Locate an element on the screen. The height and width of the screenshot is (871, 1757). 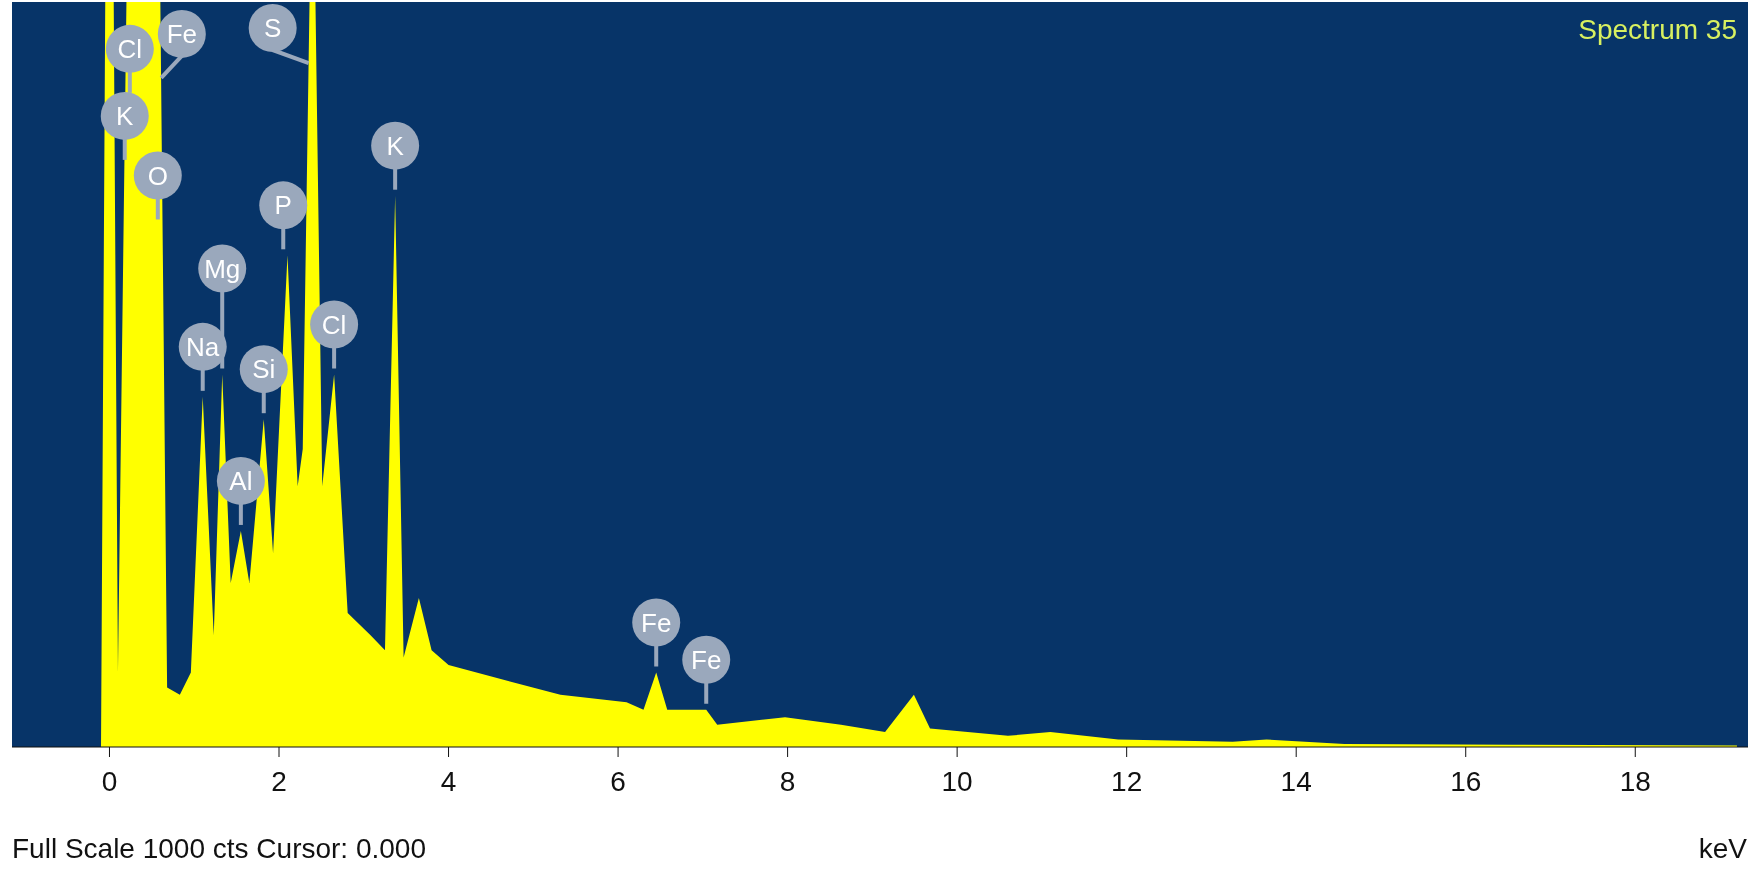
element-label: P is located at coordinates (283, 215).